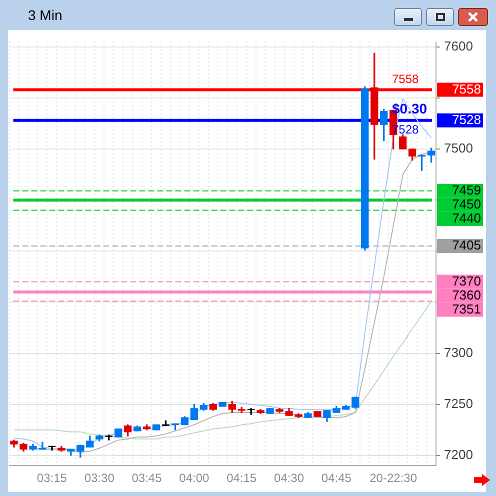 The width and height of the screenshot is (496, 496). Describe the element at coordinates (241, 478) in the screenshot. I see `x-tick-label: 04:15` at that location.